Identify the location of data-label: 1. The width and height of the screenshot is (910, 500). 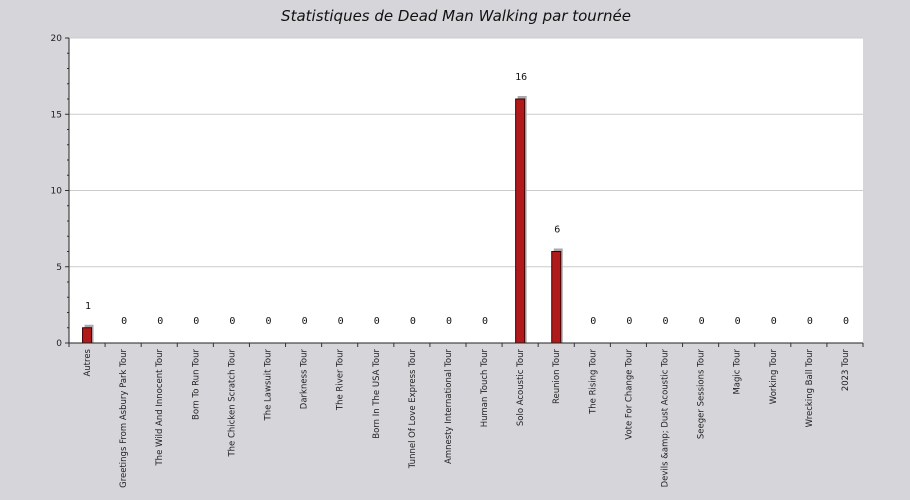
(88, 306).